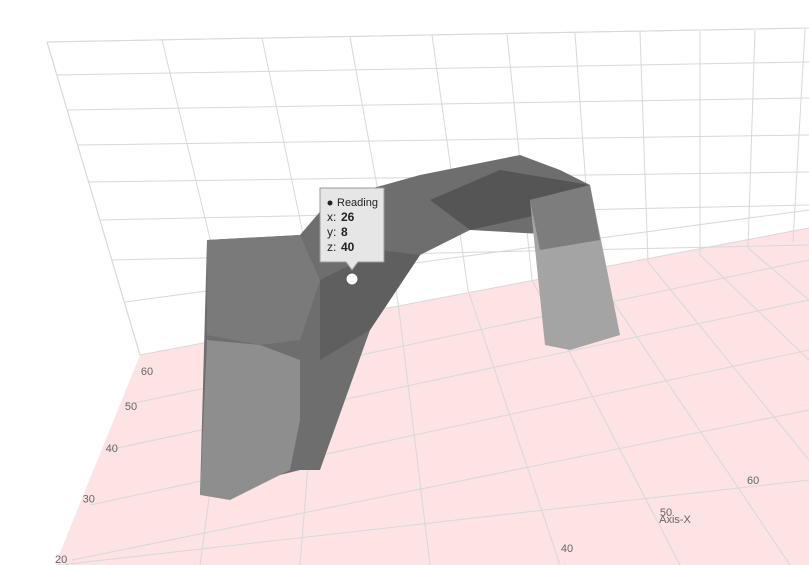 This screenshot has height=565, width=809. I want to click on x-tick-label: 60, so click(753, 481).